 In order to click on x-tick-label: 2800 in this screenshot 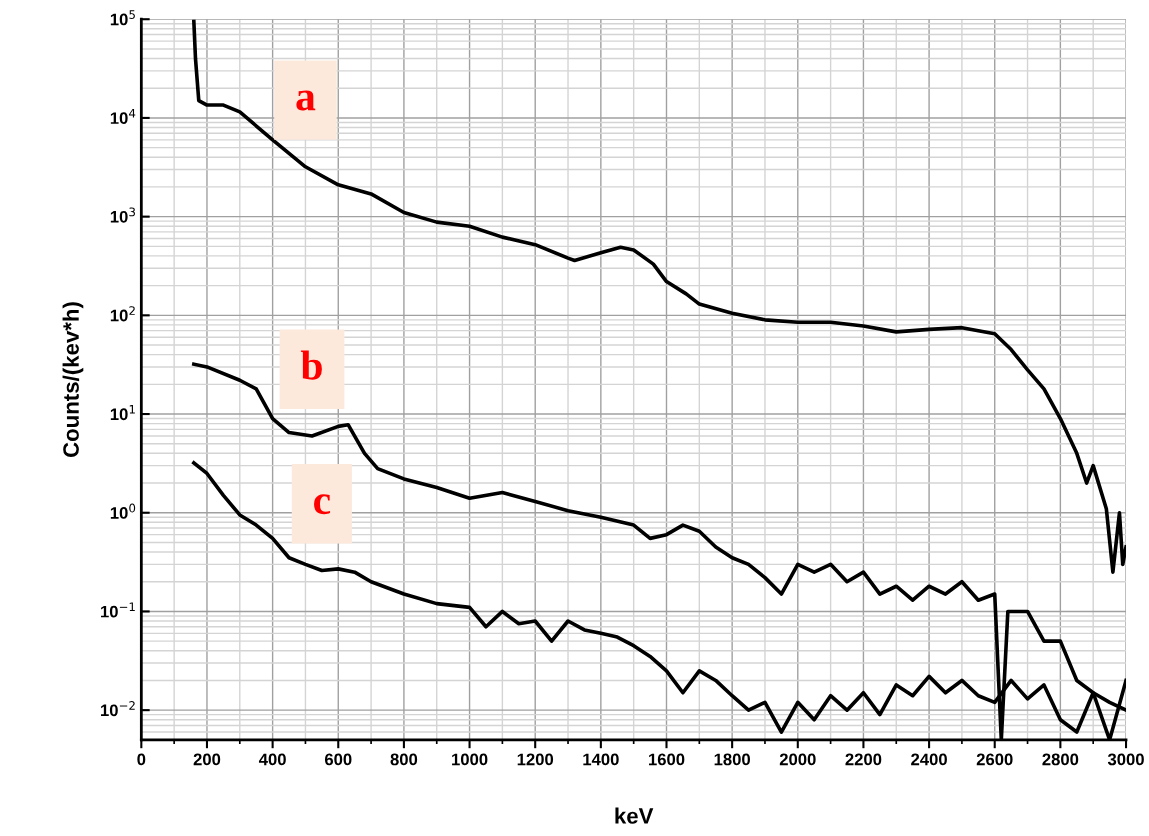, I will do `click(1060, 759)`.